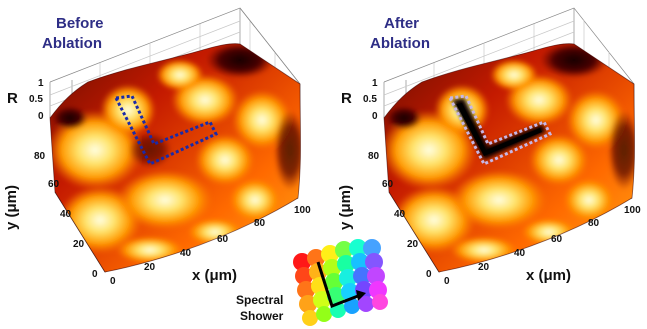 The width and height of the screenshot is (647, 329). I want to click on panel-title-line1-after: After, so click(401, 23).